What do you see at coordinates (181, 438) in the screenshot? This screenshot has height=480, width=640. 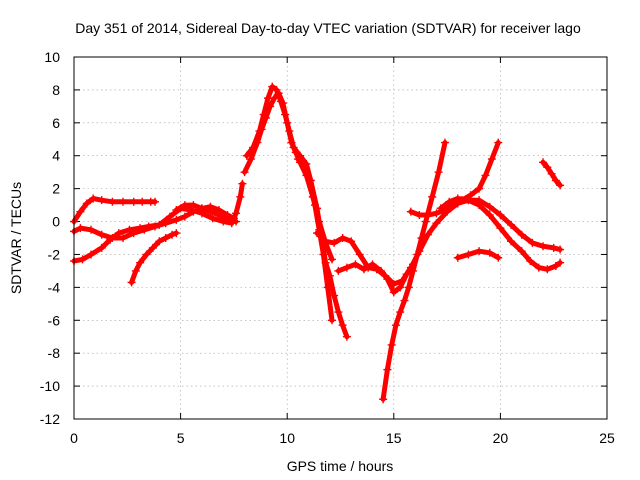 I see `x-tick-label: 5` at bounding box center [181, 438].